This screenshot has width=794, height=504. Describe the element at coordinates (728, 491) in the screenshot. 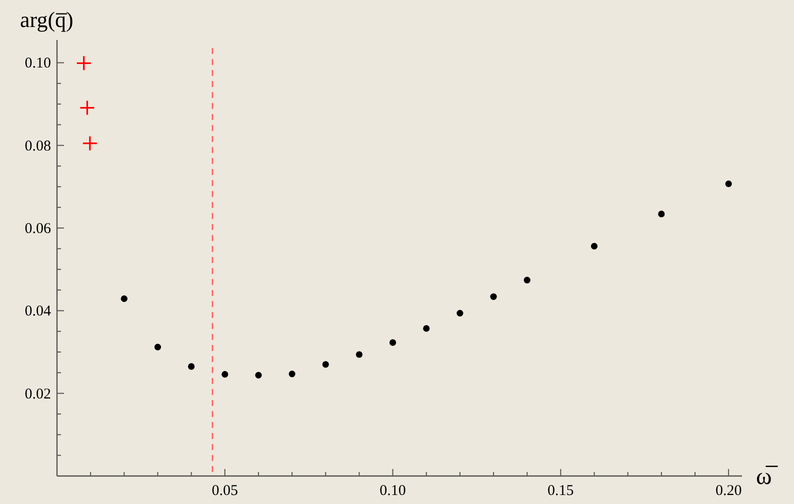

I see `x-tick-label: 0.20` at that location.